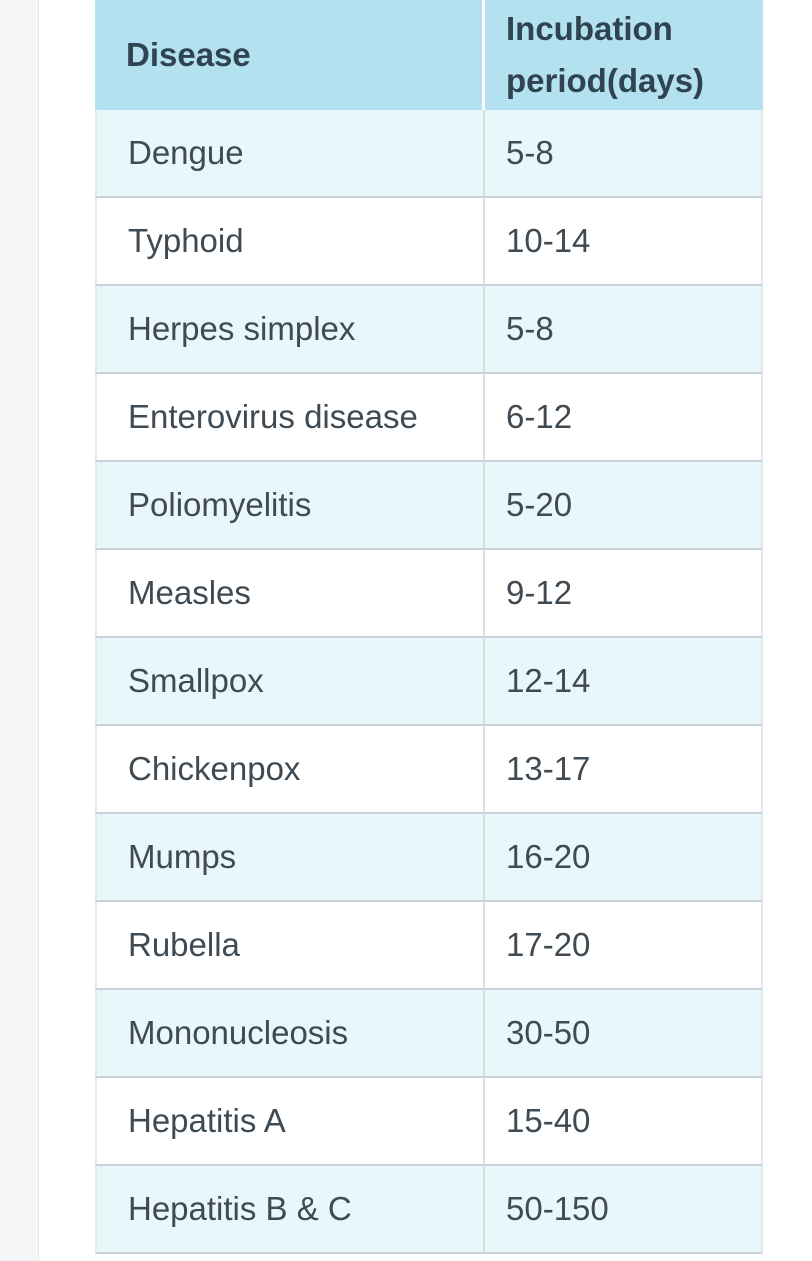 Image resolution: width=812 pixels, height=1261 pixels. I want to click on disease-cell: Typhoid, so click(290, 242).